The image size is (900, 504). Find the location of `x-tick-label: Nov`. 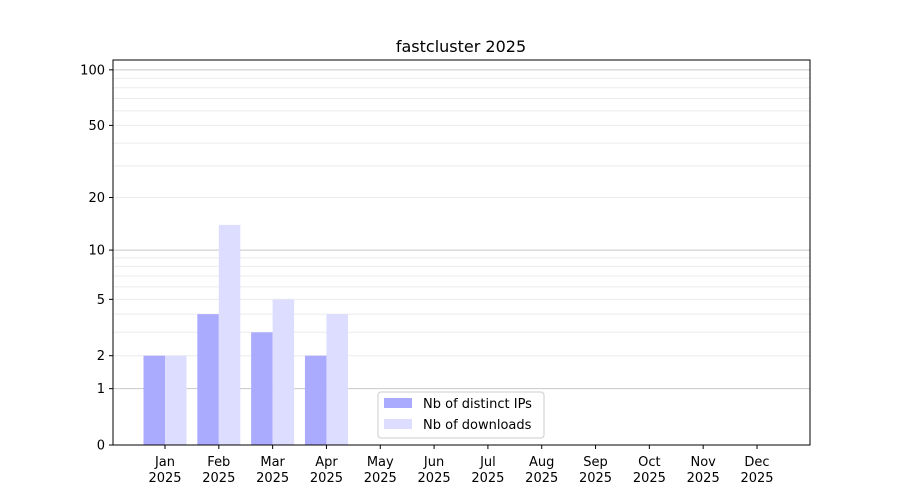

x-tick-label: Nov is located at coordinates (703, 462).